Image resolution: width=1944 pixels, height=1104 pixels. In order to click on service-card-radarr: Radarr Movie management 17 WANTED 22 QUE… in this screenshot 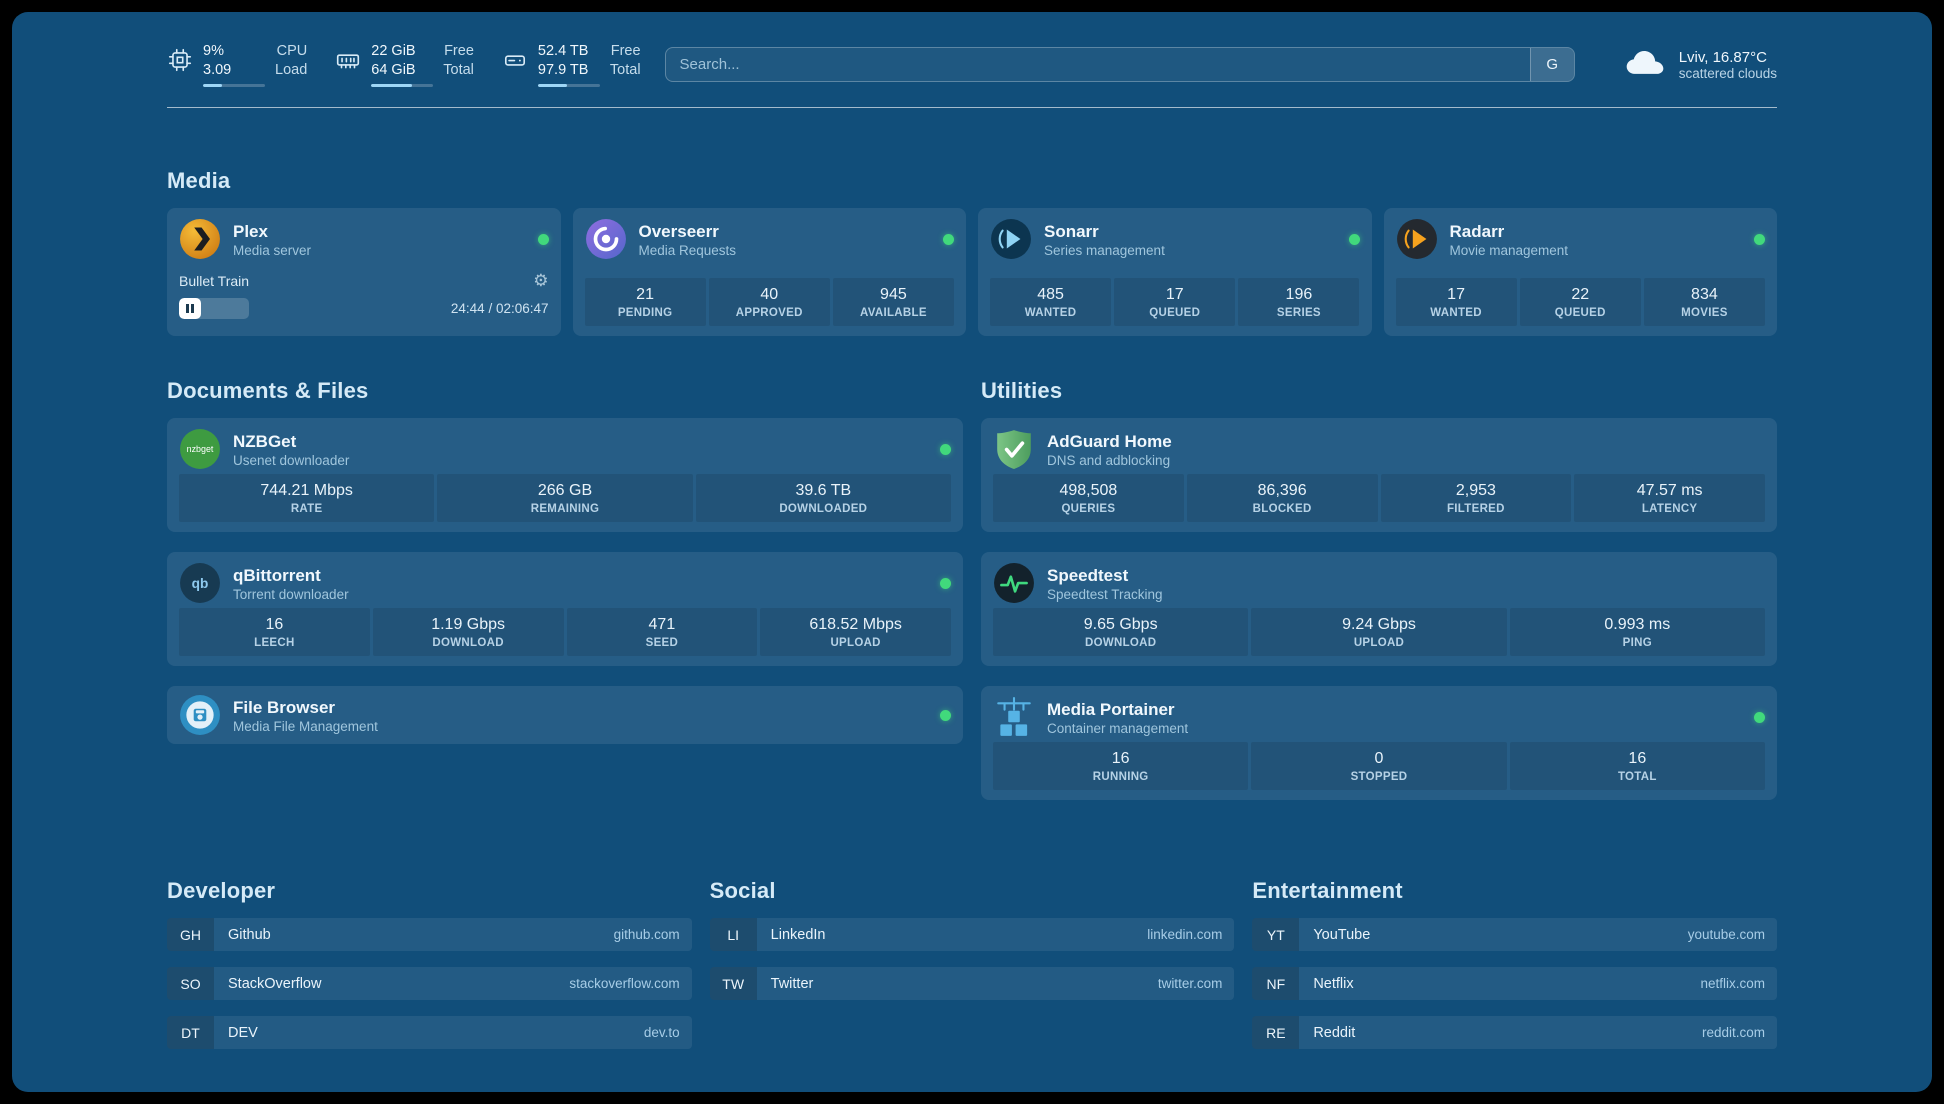, I will do `click(1580, 272)`.